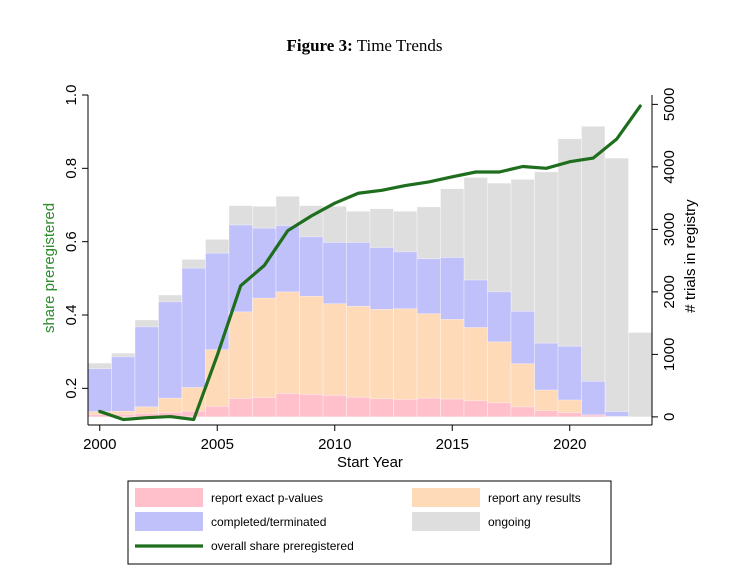 The width and height of the screenshot is (729, 584). Describe the element at coordinates (334, 444) in the screenshot. I see `x-tick-label: 2010` at that location.